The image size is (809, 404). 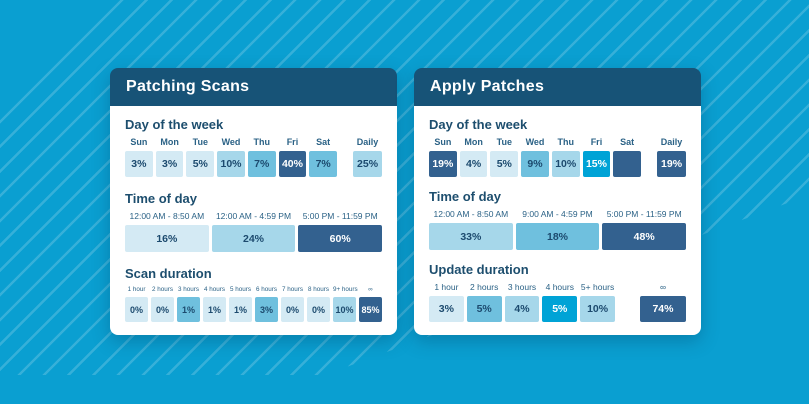 What do you see at coordinates (345, 304) in the screenshot?
I see `duration-cell: 9+ hours 10%` at bounding box center [345, 304].